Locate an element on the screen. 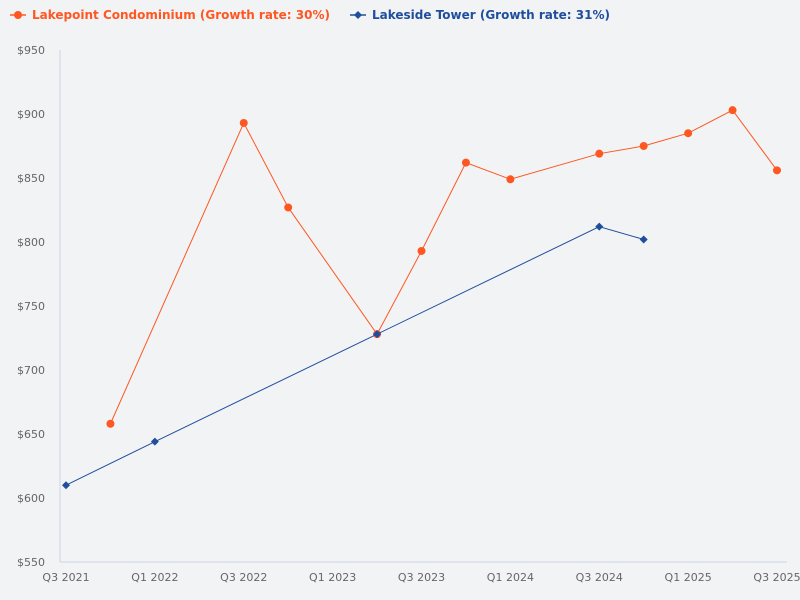 This screenshot has height=600, width=800. y-tick-label: $850 is located at coordinates (31, 178).